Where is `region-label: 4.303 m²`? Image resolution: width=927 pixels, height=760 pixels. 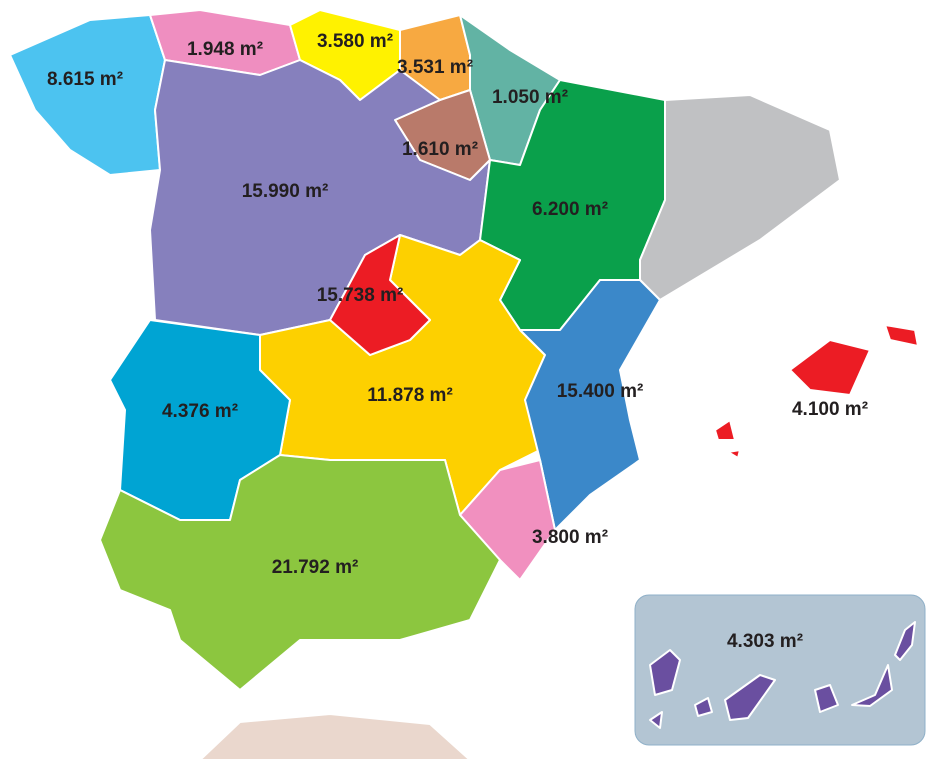
region-label: 4.303 m² is located at coordinates (765, 641).